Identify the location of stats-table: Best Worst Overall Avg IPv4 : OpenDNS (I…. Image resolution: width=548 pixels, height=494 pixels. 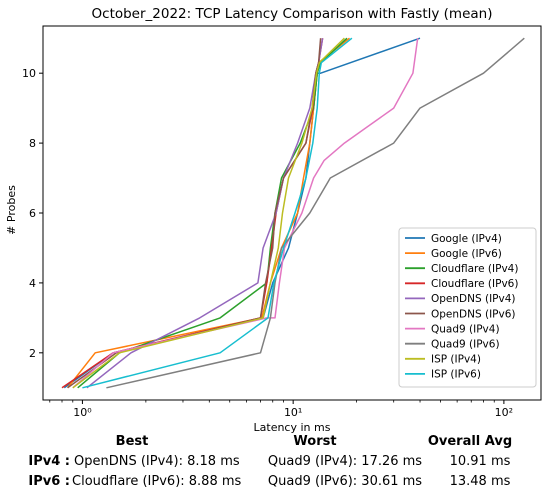
(270, 461).